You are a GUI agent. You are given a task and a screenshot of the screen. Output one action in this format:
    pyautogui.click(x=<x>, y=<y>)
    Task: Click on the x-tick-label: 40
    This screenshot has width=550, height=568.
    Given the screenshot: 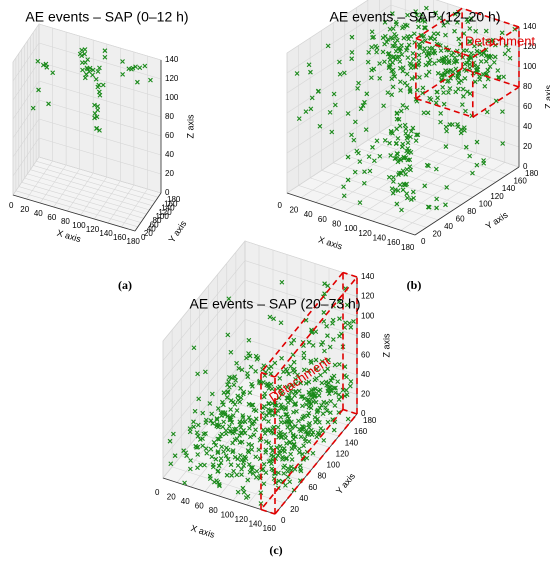 What is the action you would take?
    pyautogui.click(x=308, y=214)
    